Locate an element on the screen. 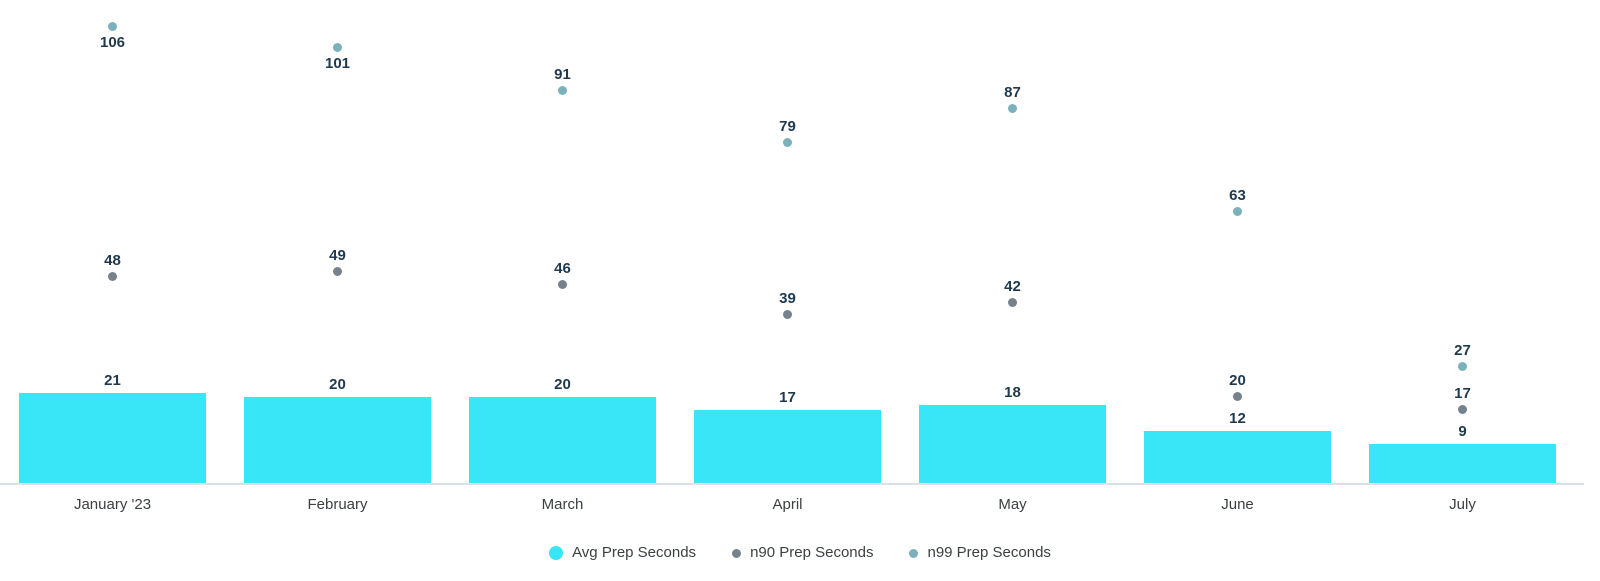 Image resolution: width=1600 pixels, height=581 pixels. legend-n99-label: n99 Prep Seconds is located at coordinates (989, 552).